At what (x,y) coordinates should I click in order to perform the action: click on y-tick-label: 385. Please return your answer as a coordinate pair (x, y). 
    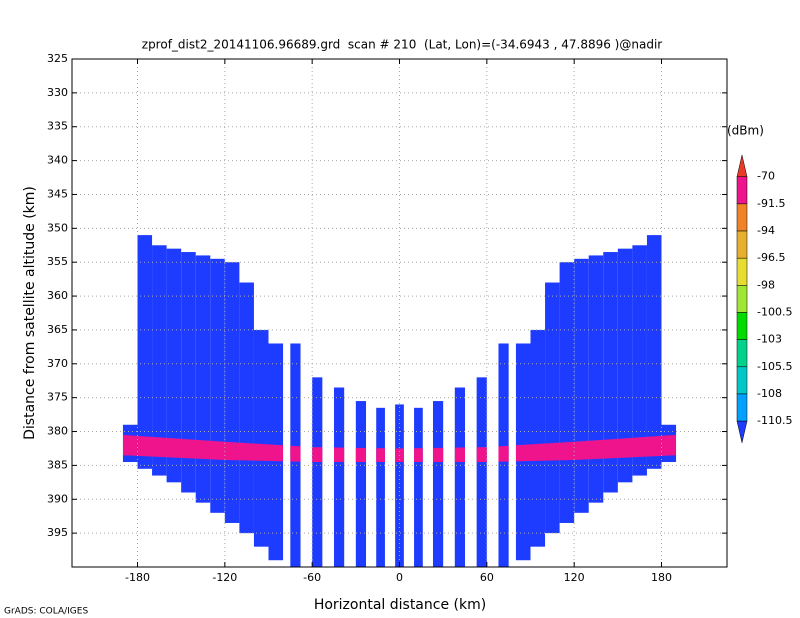
    Looking at the image, I should click on (57, 464).